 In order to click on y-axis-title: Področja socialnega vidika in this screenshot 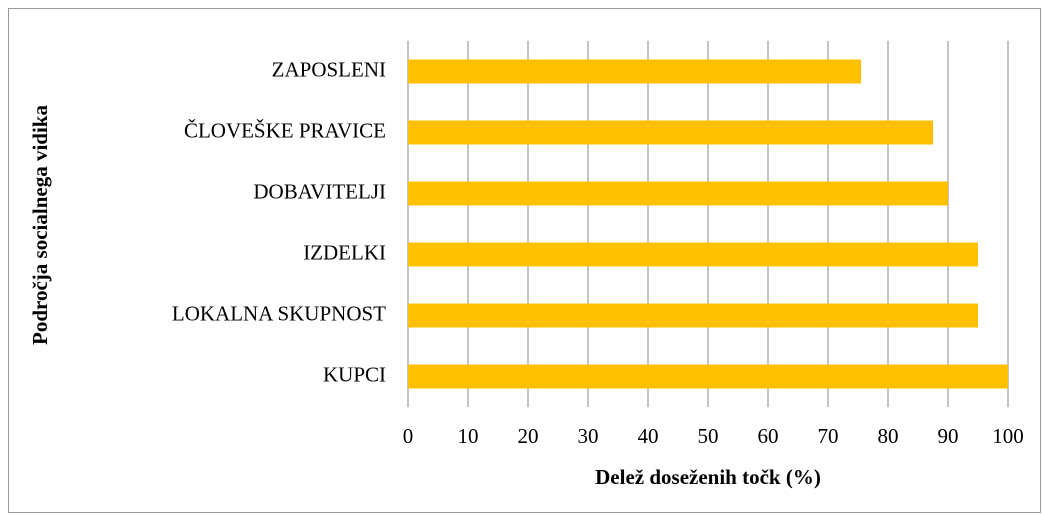, I will do `click(40, 225)`.